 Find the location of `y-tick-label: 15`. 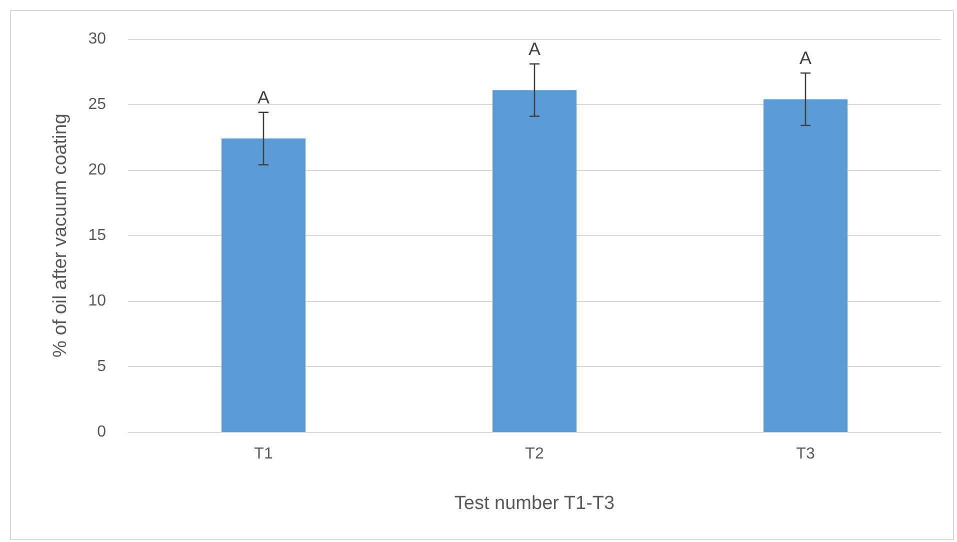

y-tick-label: 15 is located at coordinates (97, 235).